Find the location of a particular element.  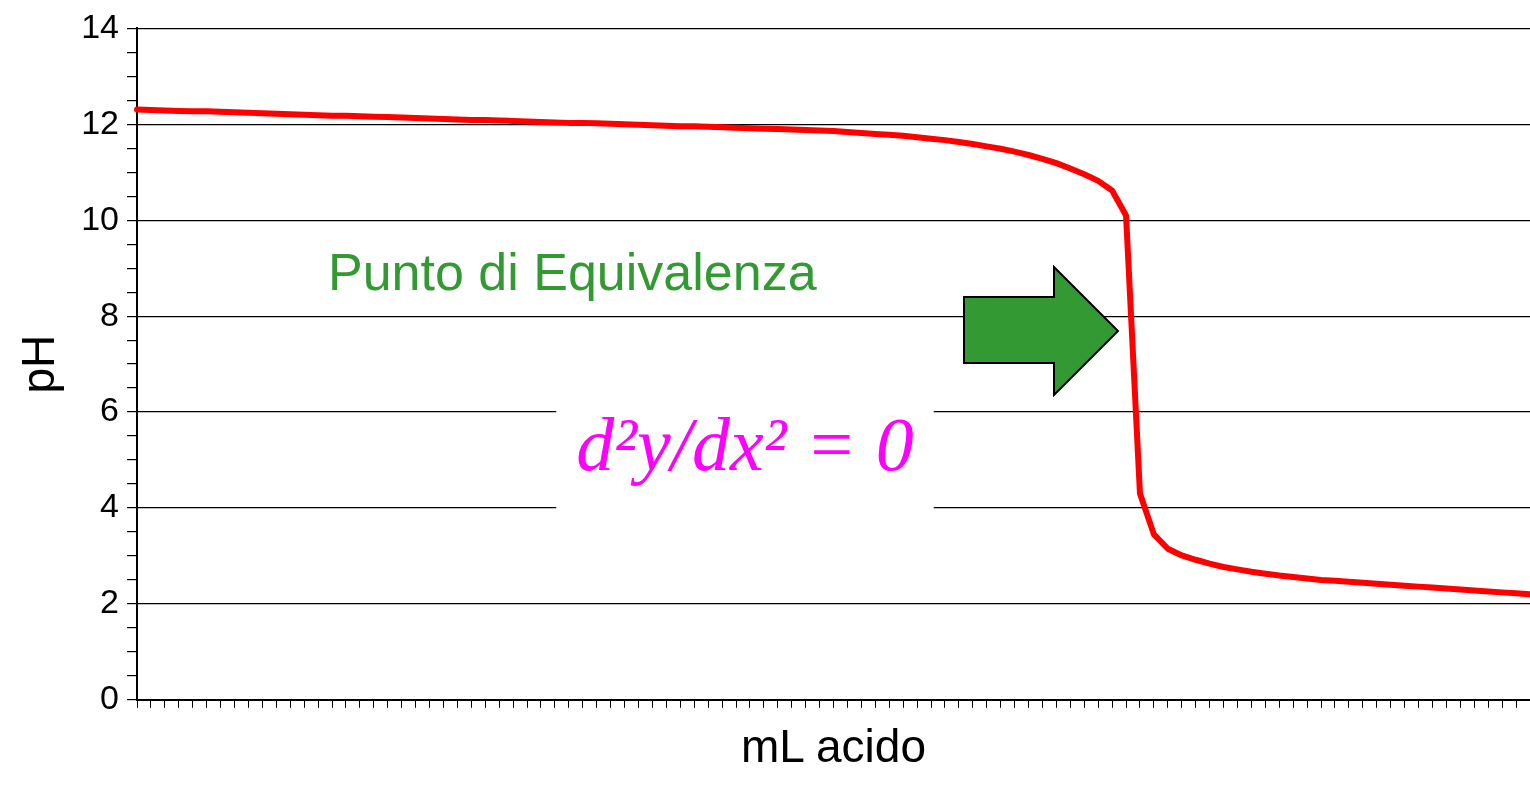

y-tick-label: 12 is located at coordinates (100, 121).